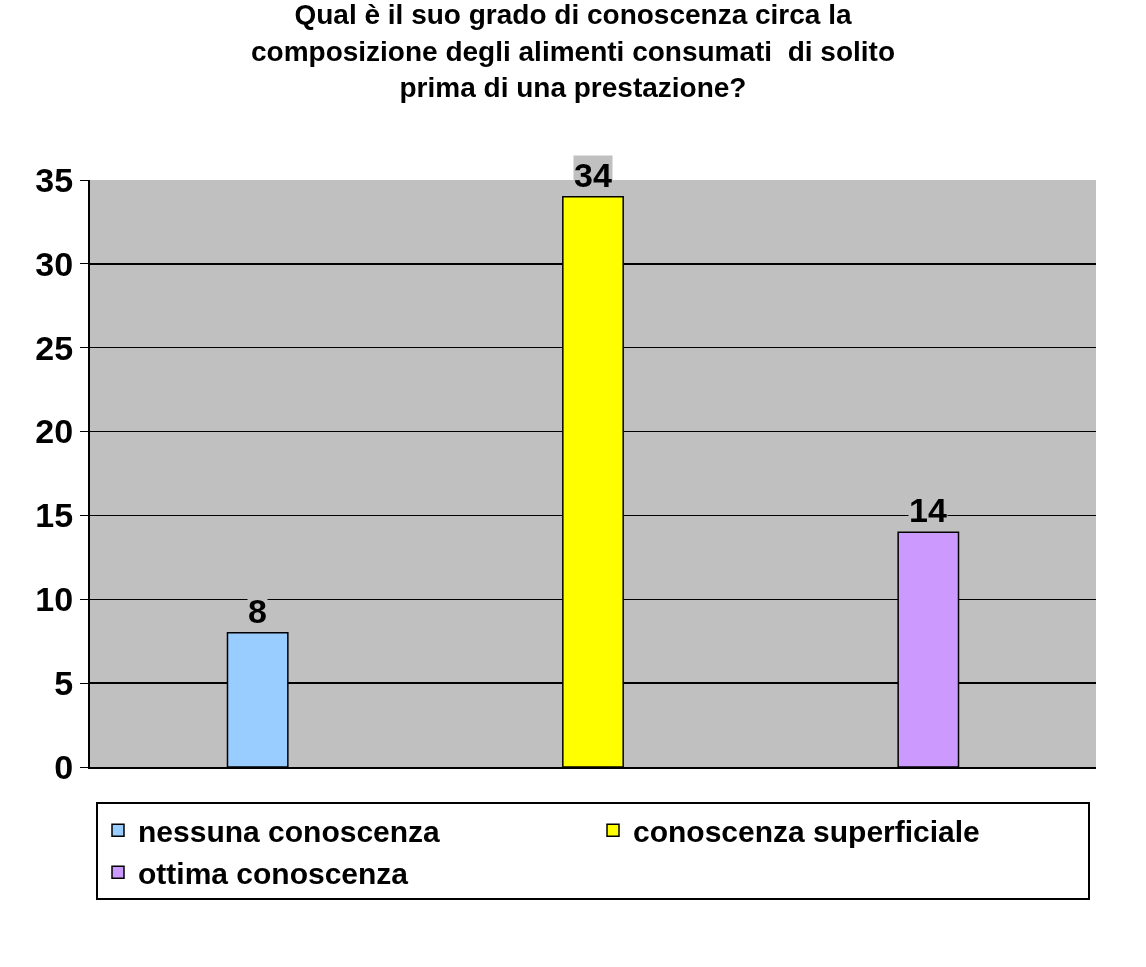  Describe the element at coordinates (928, 510) in the screenshot. I see `data-label: 14` at that location.